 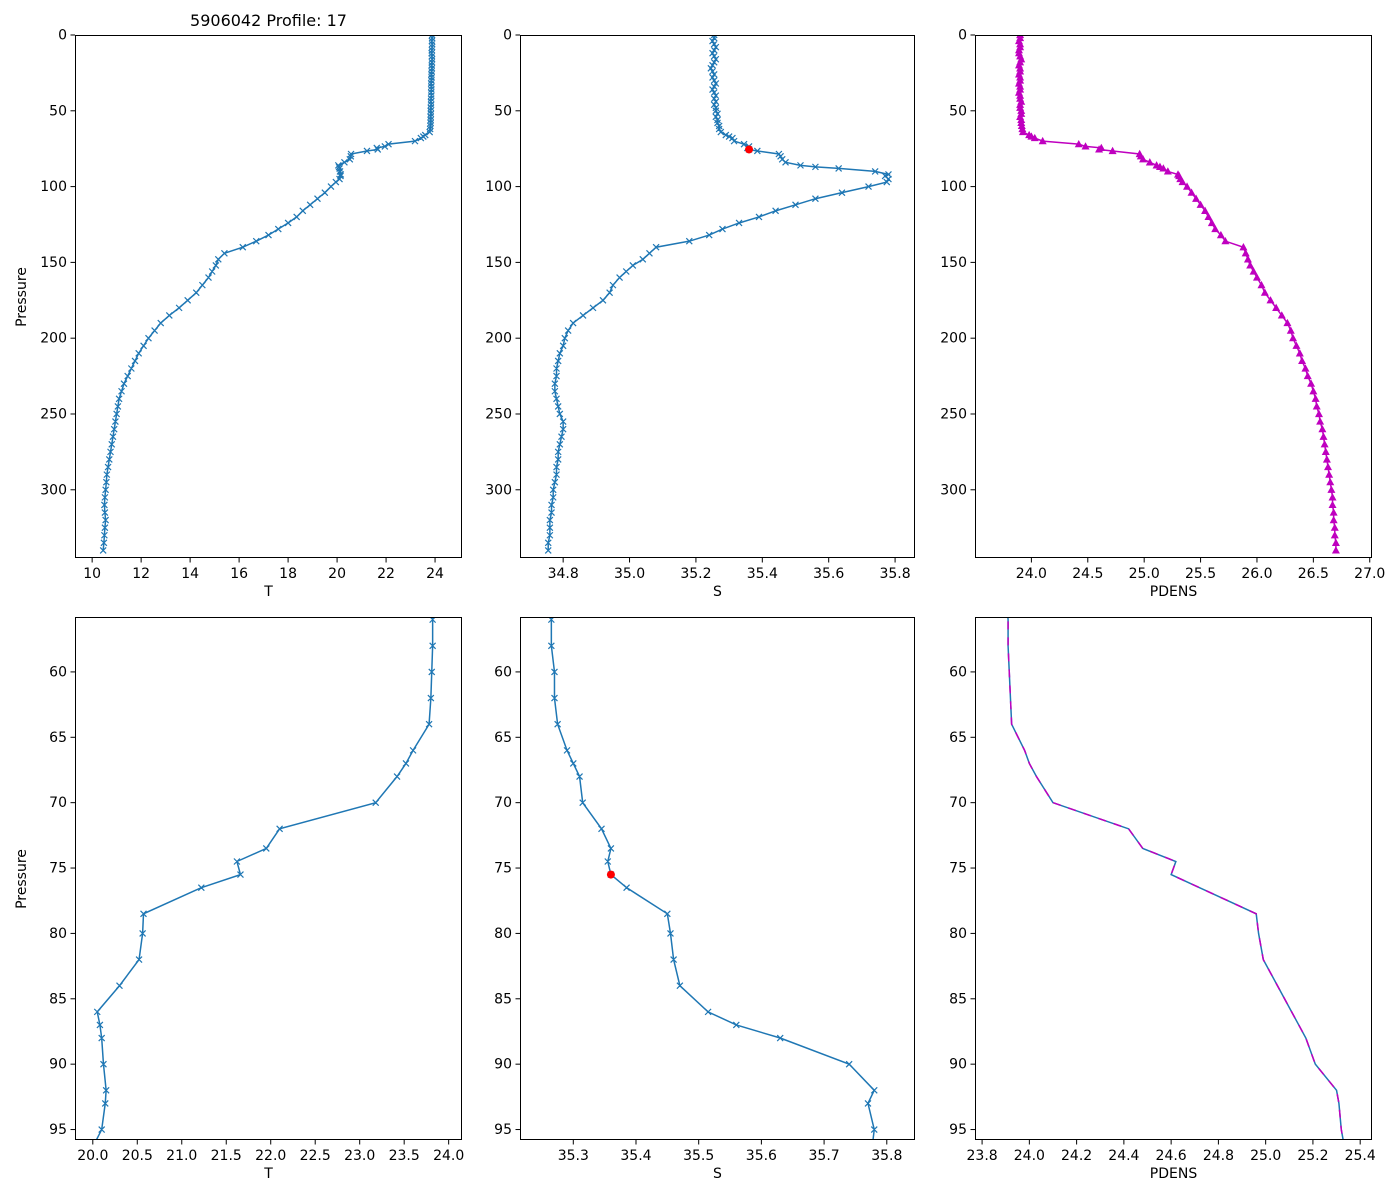 What do you see at coordinates (268, 20) in the screenshot?
I see `figure-title: 5906042 Profile: 17` at bounding box center [268, 20].